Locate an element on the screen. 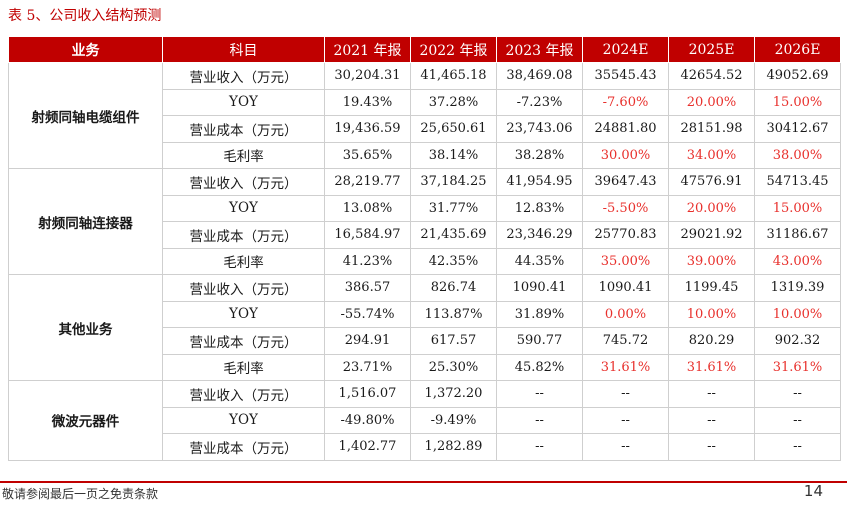  footer-rule is located at coordinates (423, 482).